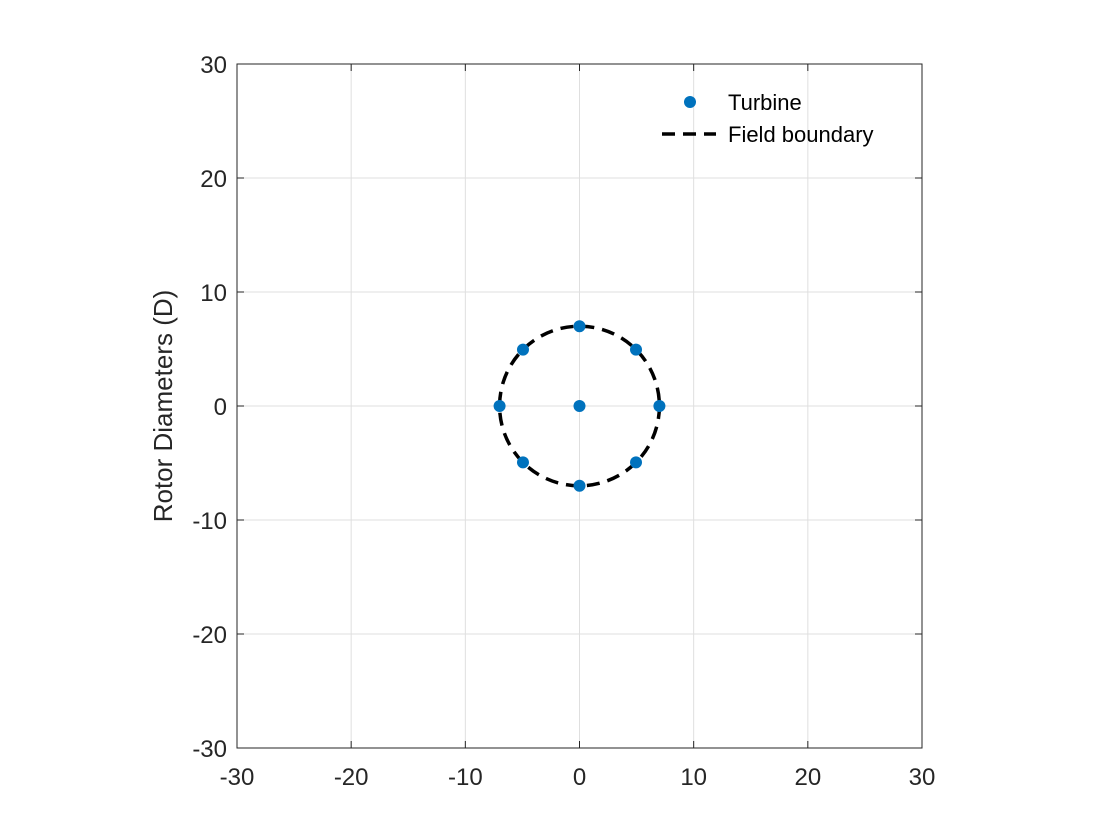 This screenshot has height=840, width=1120. I want to click on plot-series, so click(579, 406).